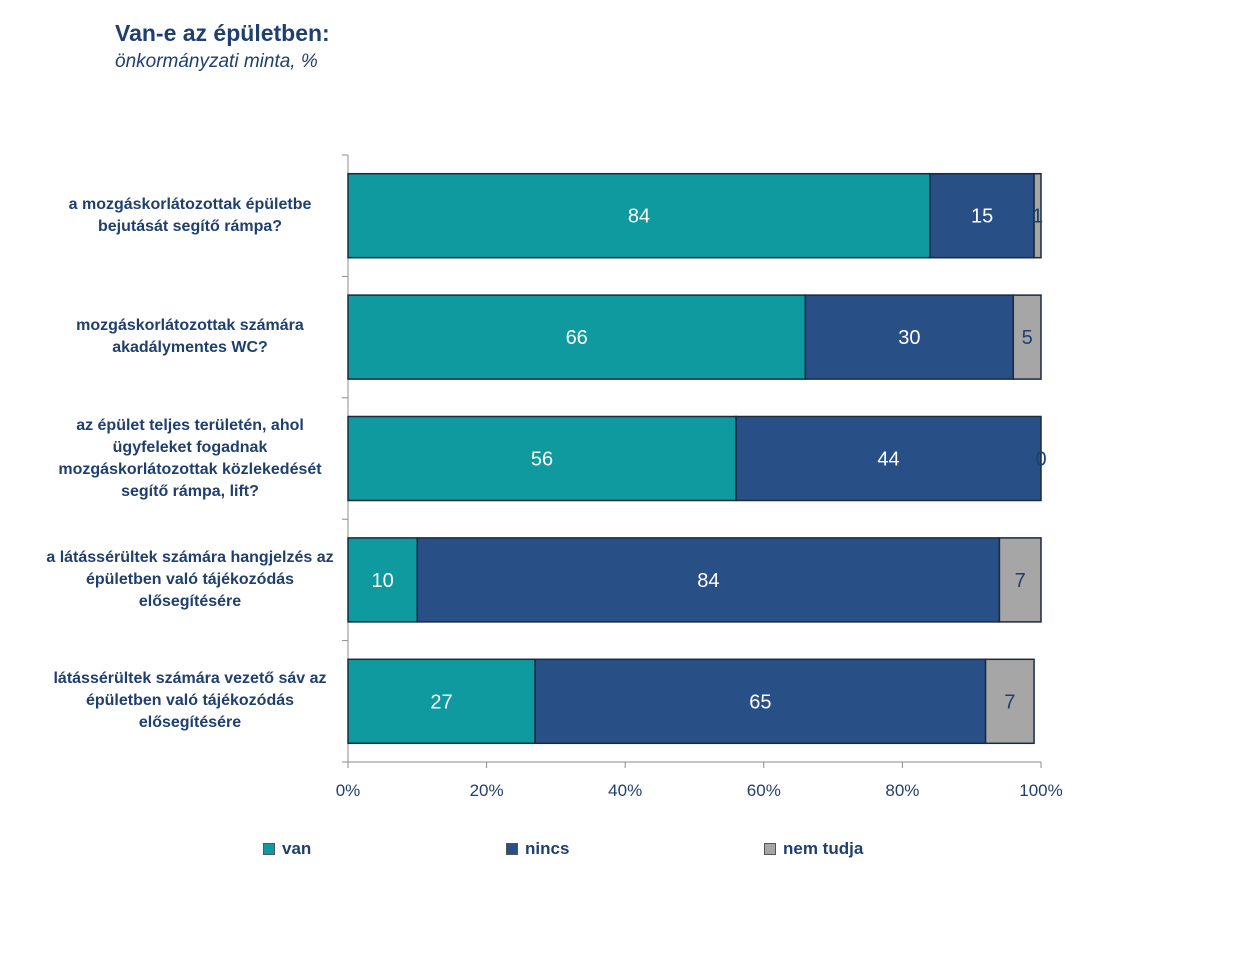 The width and height of the screenshot is (1249, 956). Describe the element at coordinates (909, 338) in the screenshot. I see `data-label-nincs-2: 30` at that location.